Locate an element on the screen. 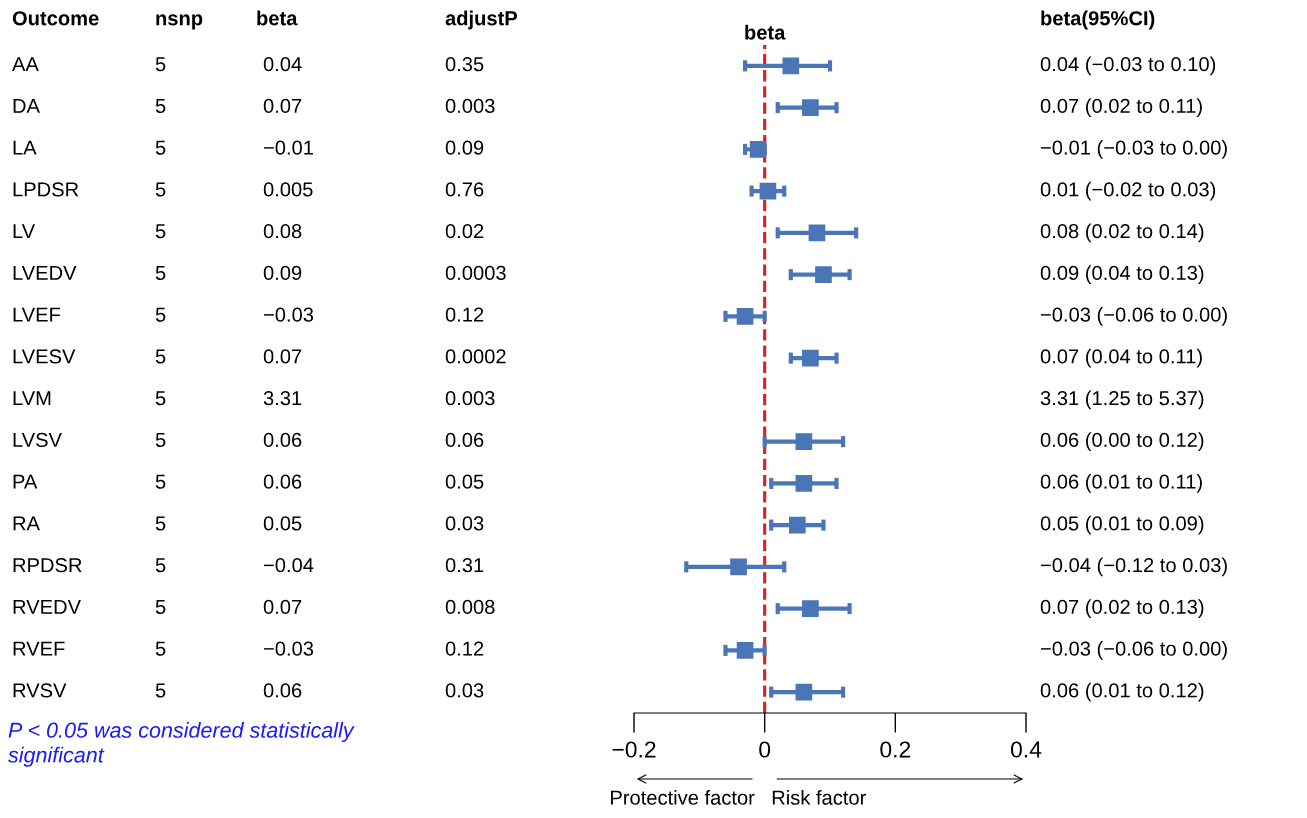 The height and width of the screenshot is (818, 1307). text: 0.0003 is located at coordinates (475, 273).